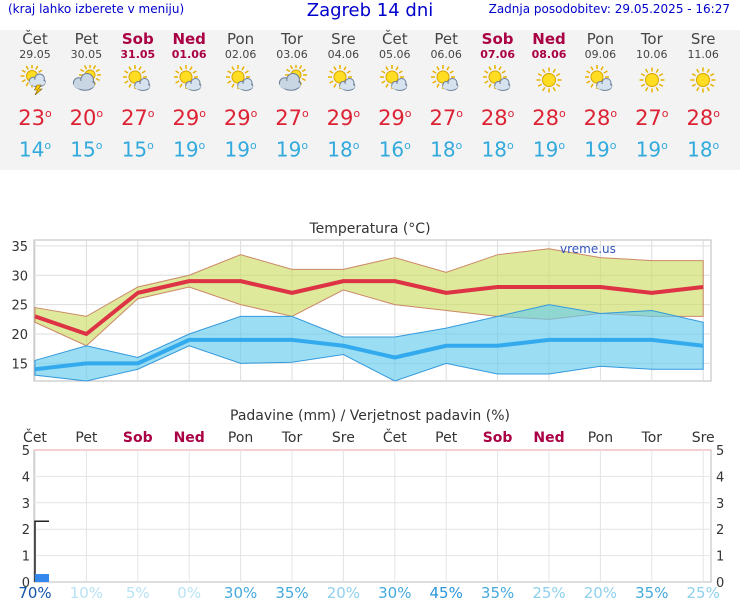 This screenshot has width=740, height=600. I want to click on precip-probability-label: 0%, so click(189, 592).